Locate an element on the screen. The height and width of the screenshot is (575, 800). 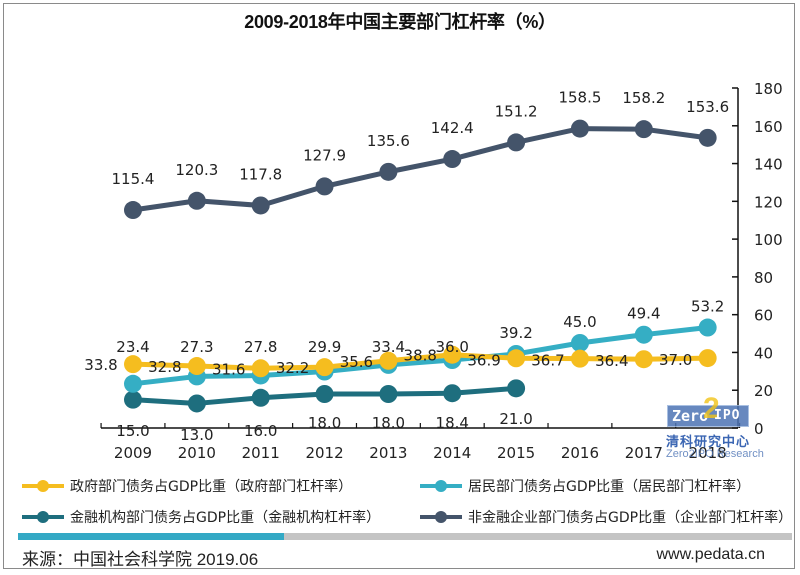
series-line-household is located at coordinates (420, 356).